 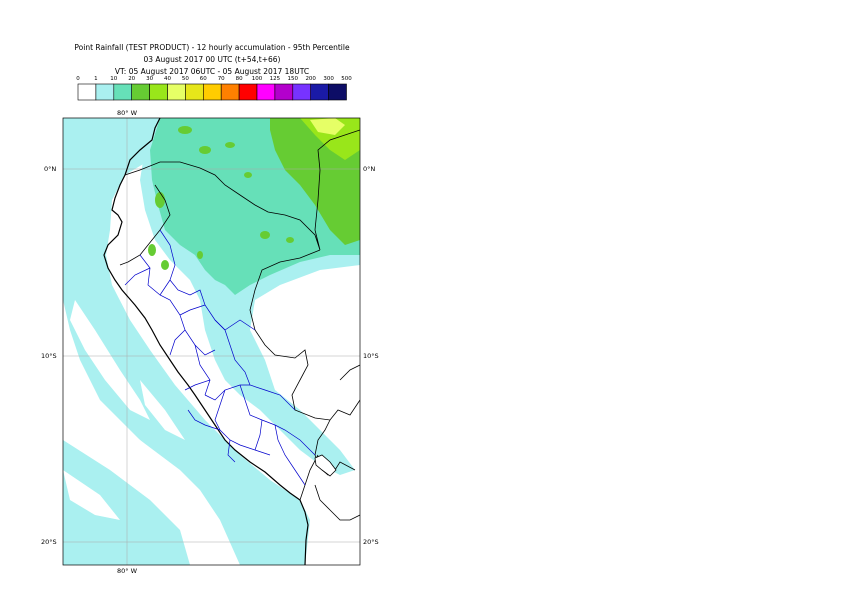 What do you see at coordinates (127, 113) in the screenshot?
I see `lon-label-top: 80° W` at bounding box center [127, 113].